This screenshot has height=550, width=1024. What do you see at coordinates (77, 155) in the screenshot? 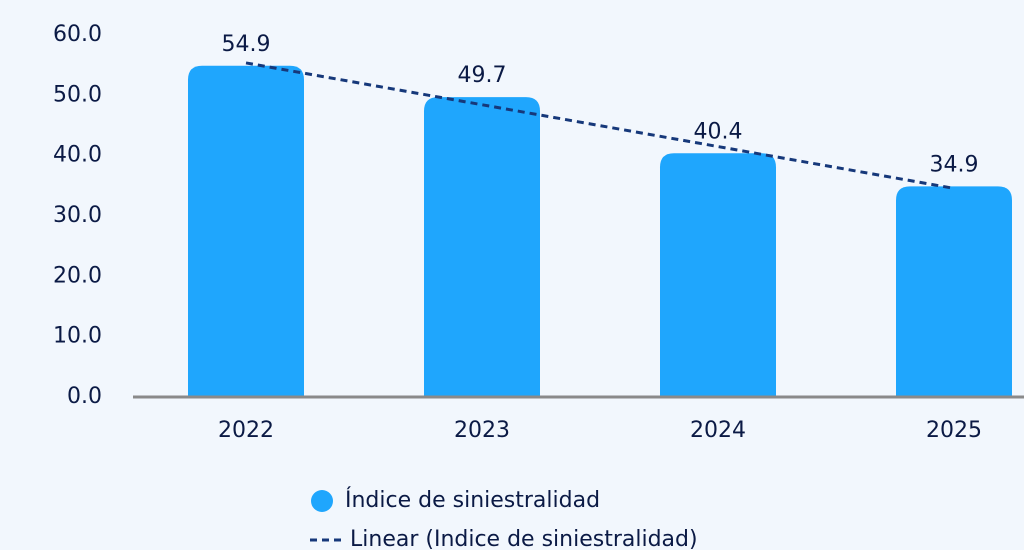
I see `y-tick-label: 40.0` at bounding box center [77, 155].